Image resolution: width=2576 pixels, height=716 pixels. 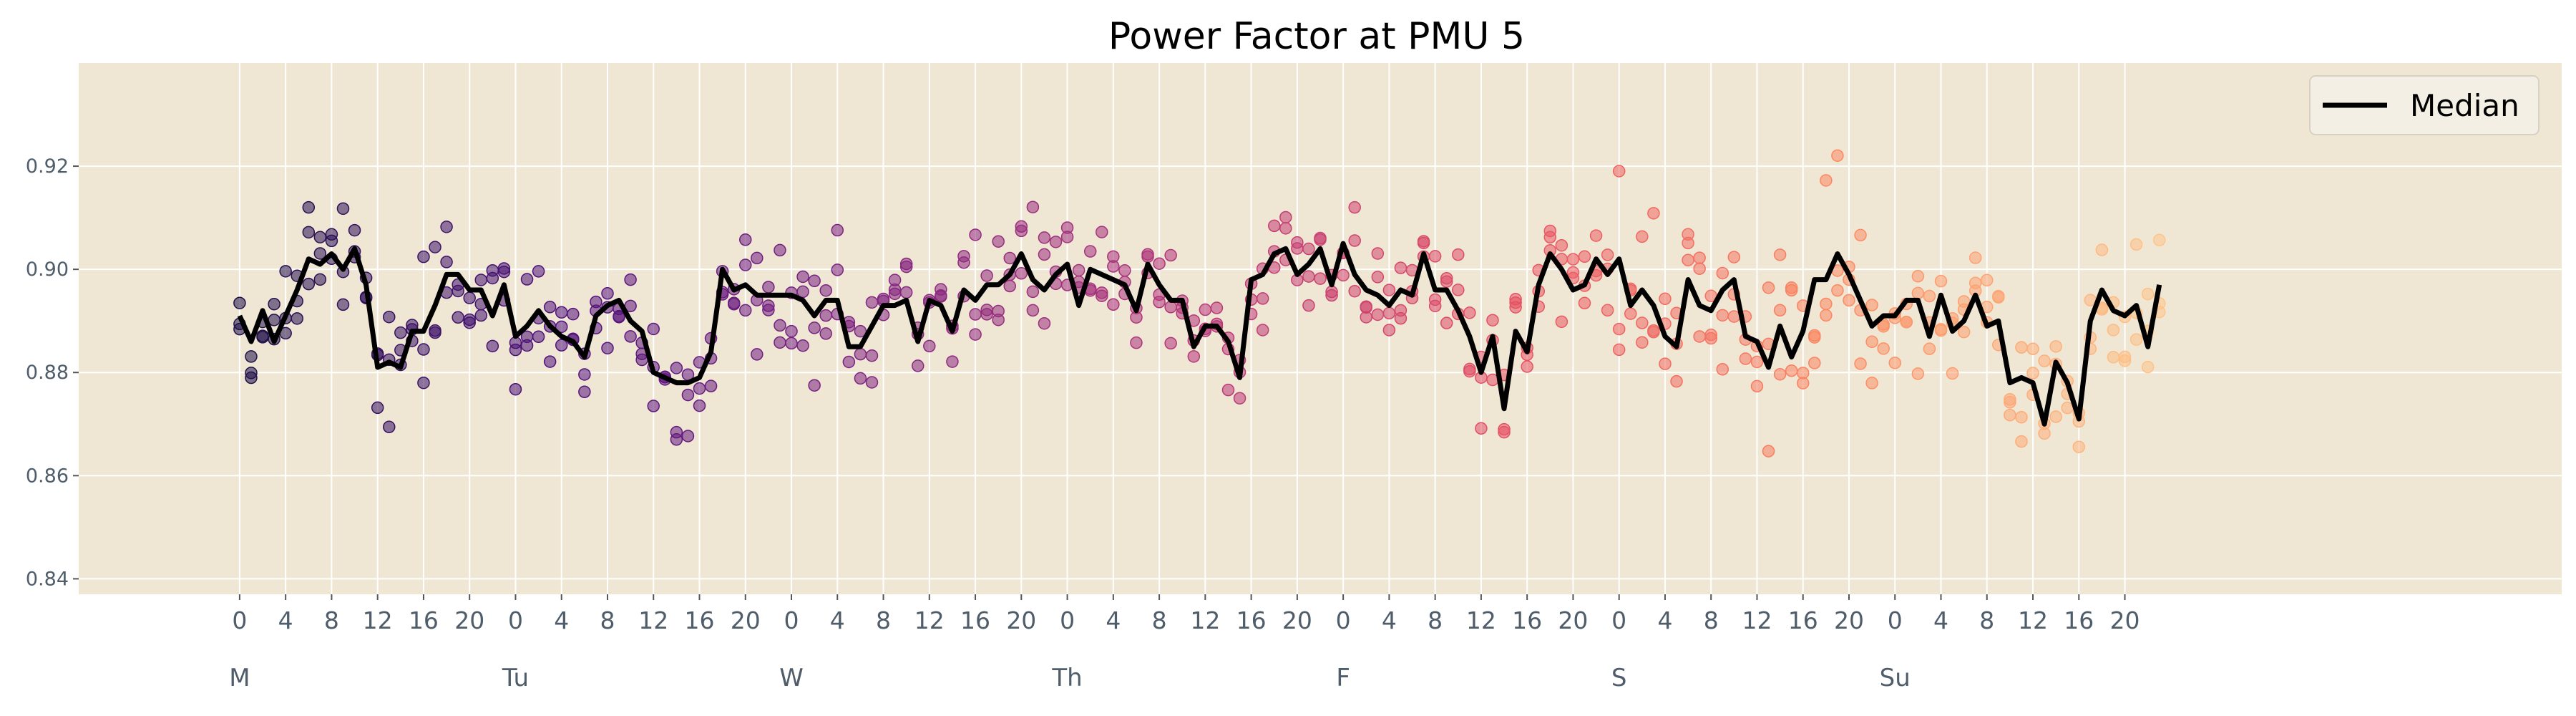 What do you see at coordinates (52, 372) in the screenshot?
I see `y-axis: 0.84 0.86 0.88 0.90 0.92` at bounding box center [52, 372].